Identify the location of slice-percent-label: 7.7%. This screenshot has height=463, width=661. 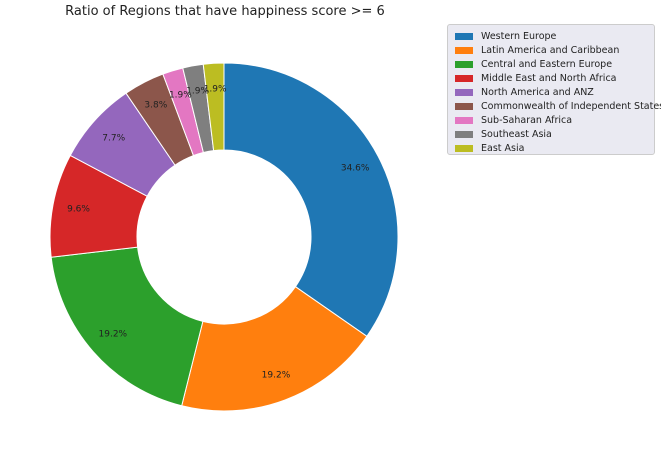
(113, 138).